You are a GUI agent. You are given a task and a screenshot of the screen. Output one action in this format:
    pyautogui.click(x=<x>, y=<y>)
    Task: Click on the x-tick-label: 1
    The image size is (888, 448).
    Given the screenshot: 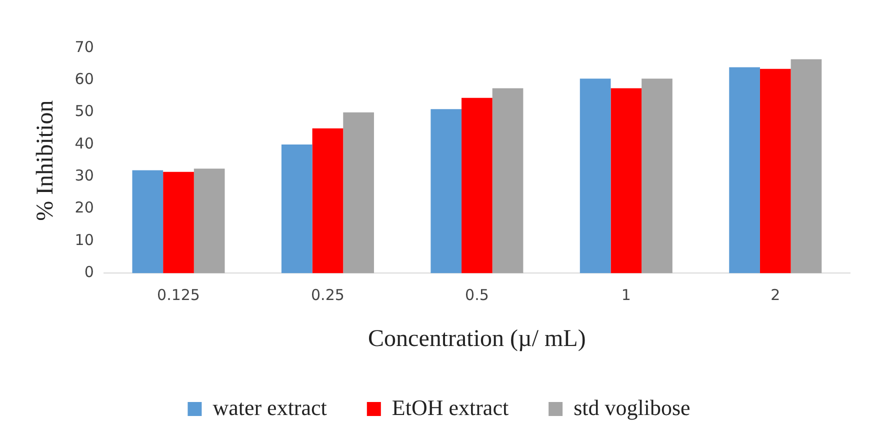 What is the action you would take?
    pyautogui.click(x=626, y=295)
    